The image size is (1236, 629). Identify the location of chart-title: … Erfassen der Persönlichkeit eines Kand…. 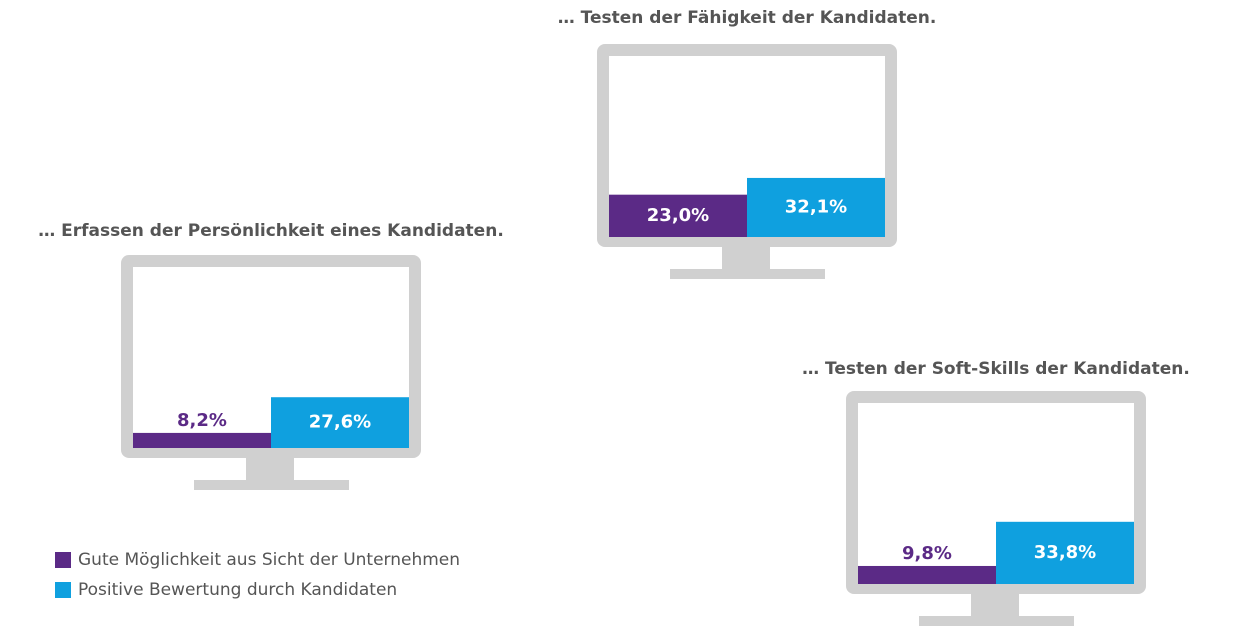
(271, 231).